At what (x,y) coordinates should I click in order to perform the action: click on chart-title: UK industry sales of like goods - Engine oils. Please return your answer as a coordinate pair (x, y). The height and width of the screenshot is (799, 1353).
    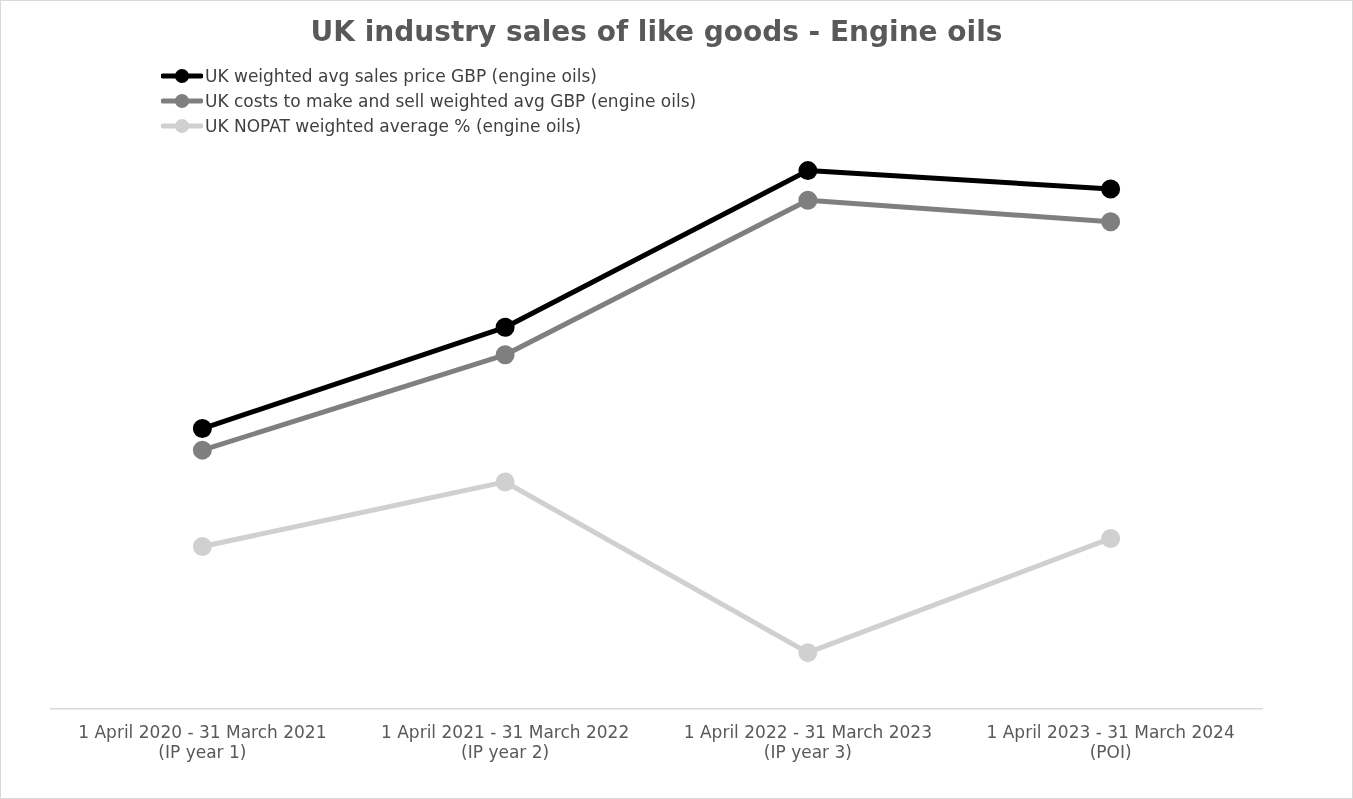
    Looking at the image, I should click on (656, 32).